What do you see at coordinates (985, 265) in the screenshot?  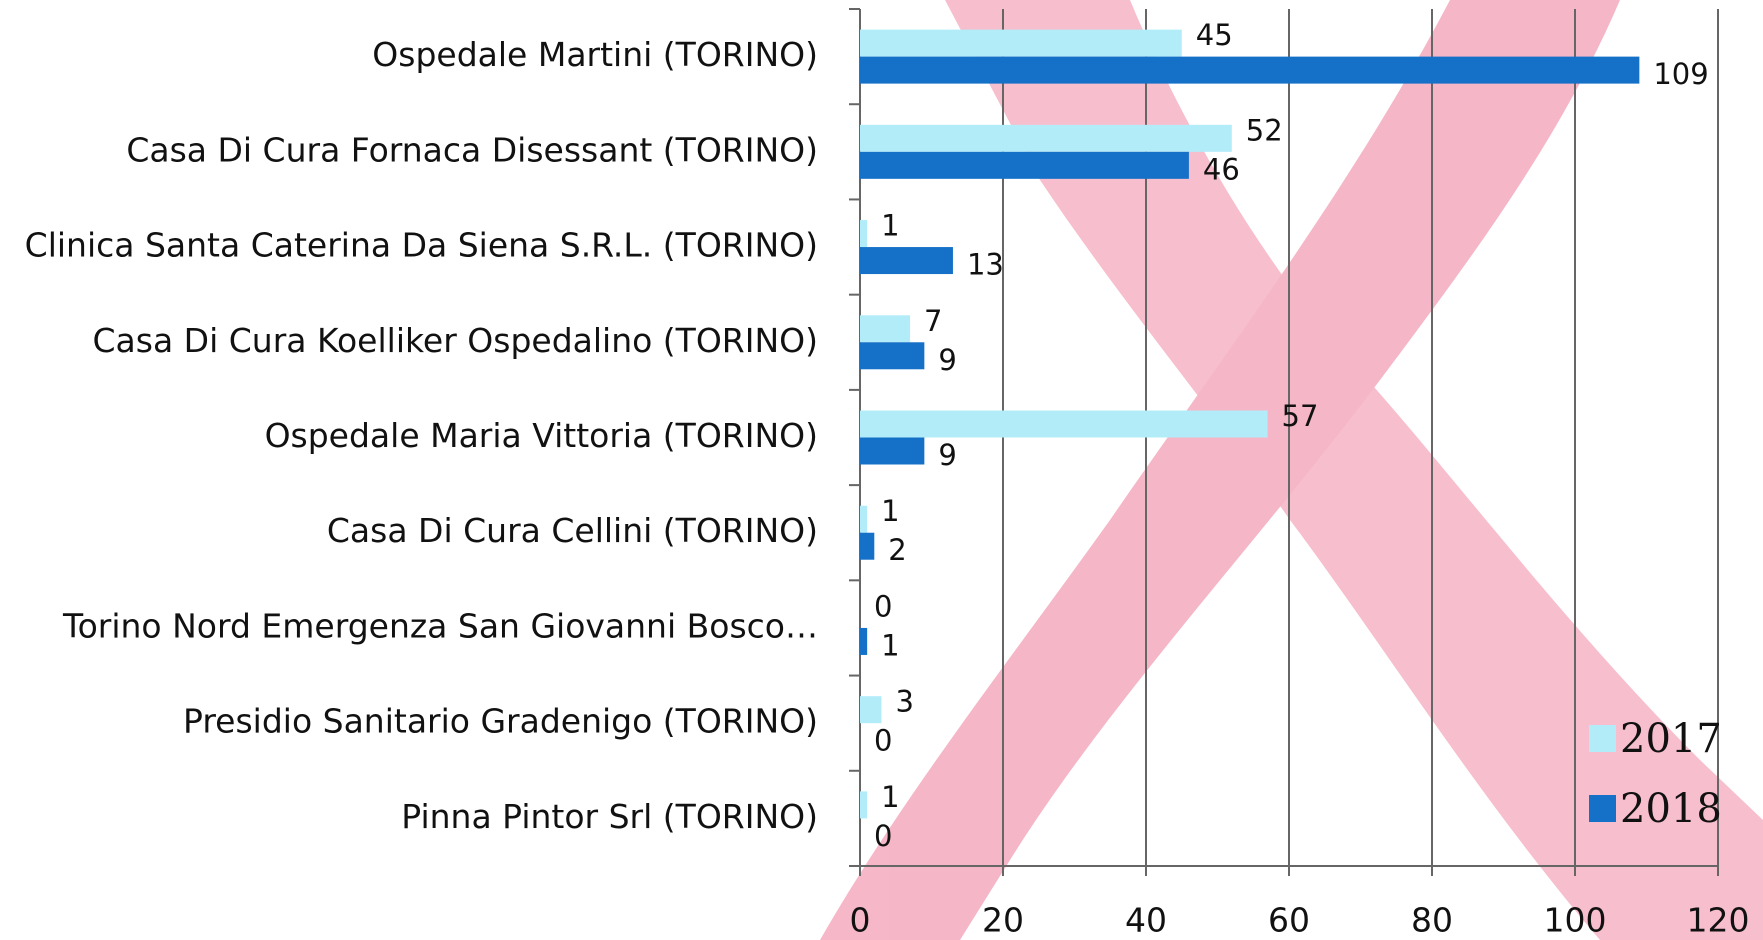 I see `data-label: 13` at bounding box center [985, 265].